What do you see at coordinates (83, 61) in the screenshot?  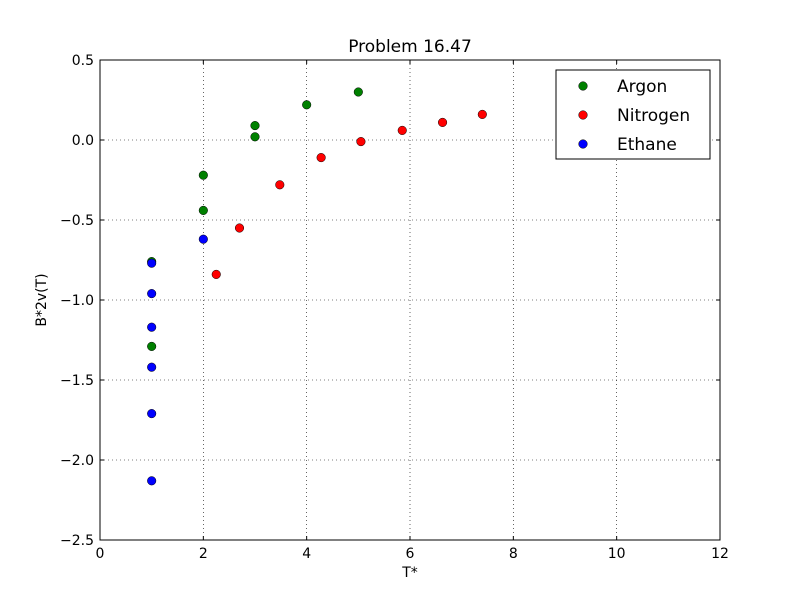 I see `y-tick-label: 0.5` at bounding box center [83, 61].